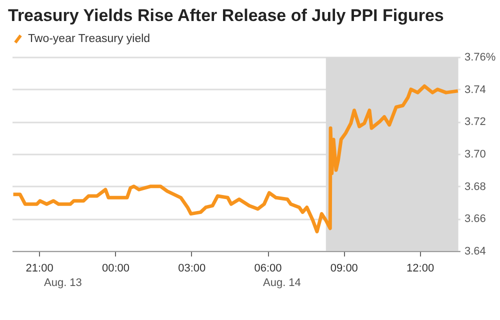 The height and width of the screenshot is (320, 500). What do you see at coordinates (420, 268) in the screenshot?
I see `x-tick-label: 12:00` at bounding box center [420, 268].